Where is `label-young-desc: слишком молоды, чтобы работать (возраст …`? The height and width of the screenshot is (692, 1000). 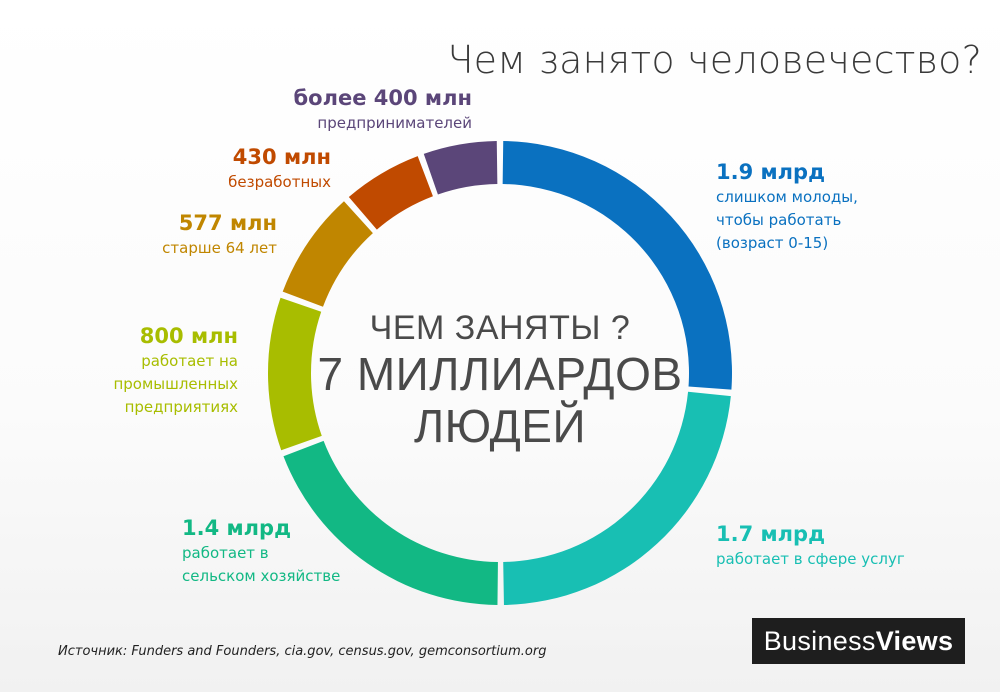 label-young-desc: слишком молоды, чтобы работать (возраст … is located at coordinates (787, 220).